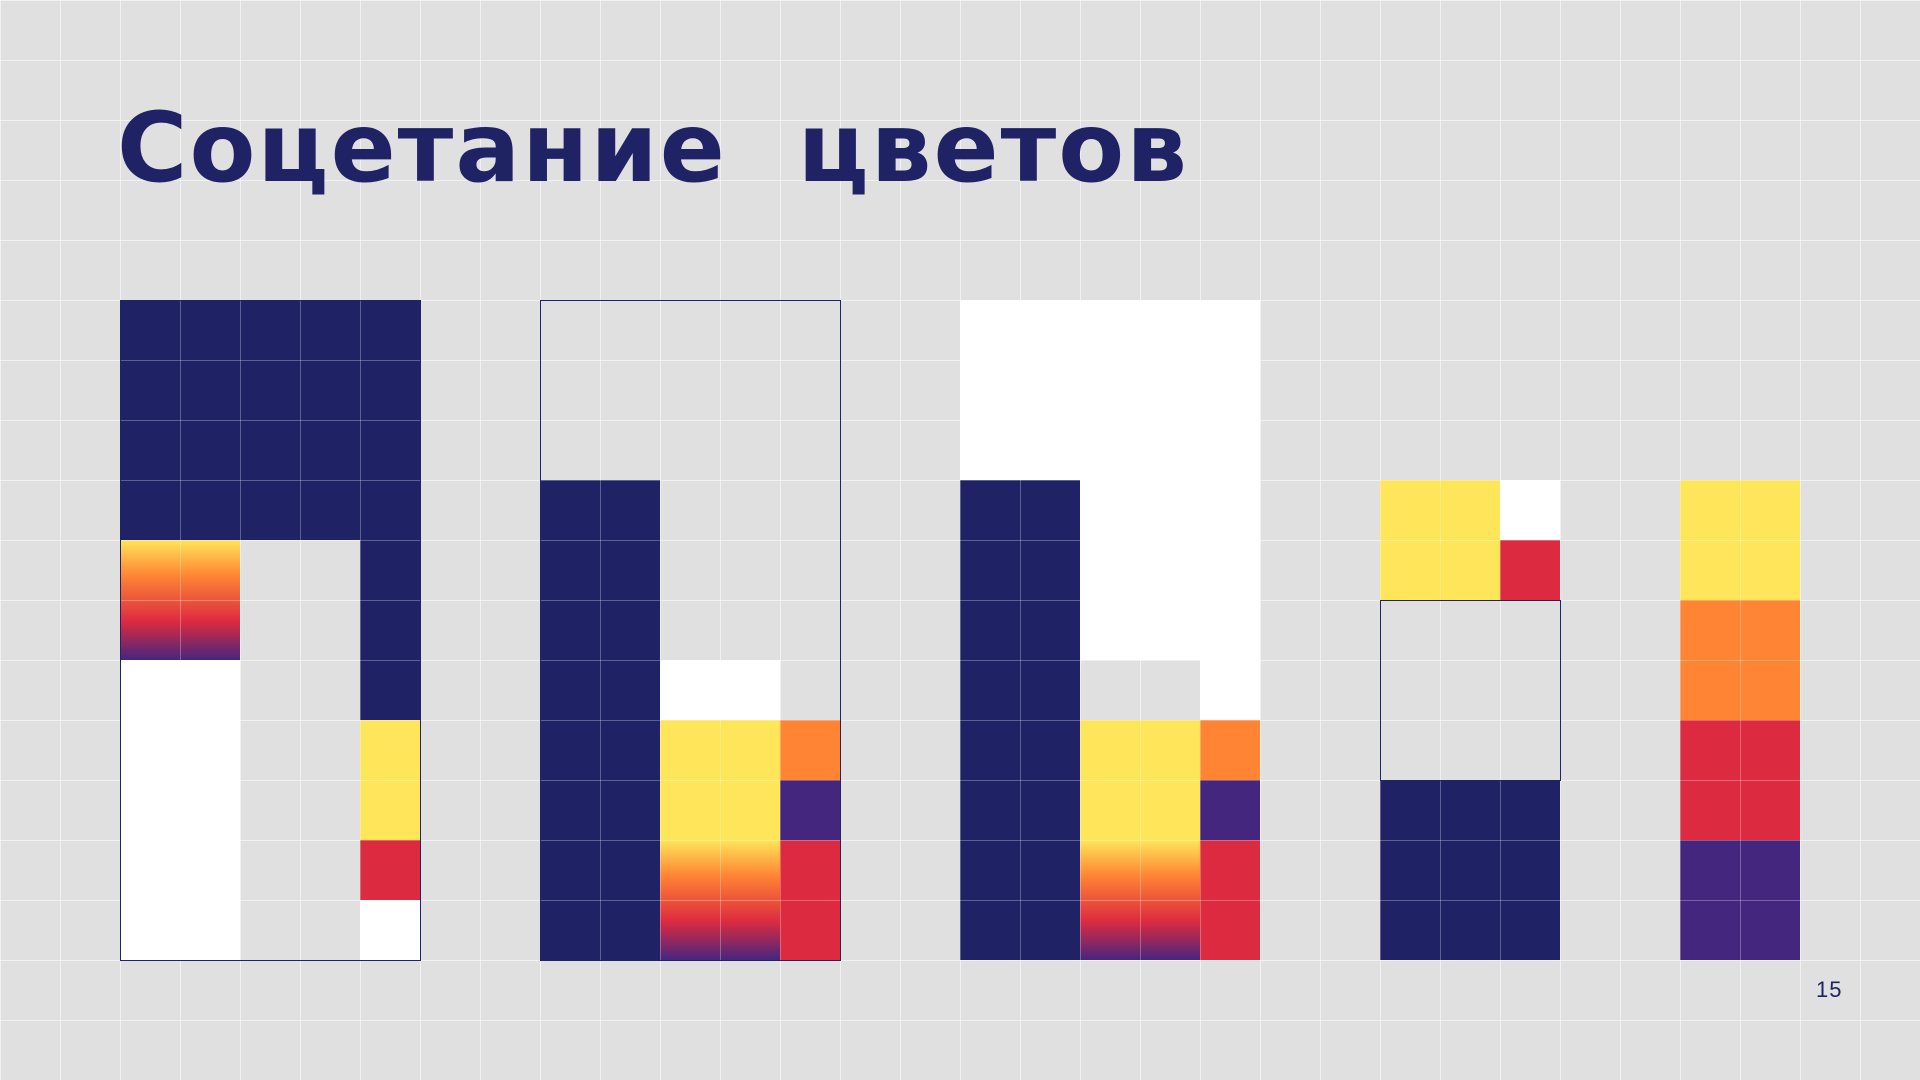 Image resolution: width=1920 pixels, height=1080 pixels. What do you see at coordinates (1470, 690) in the screenshot?
I see `outline-frame` at bounding box center [1470, 690].